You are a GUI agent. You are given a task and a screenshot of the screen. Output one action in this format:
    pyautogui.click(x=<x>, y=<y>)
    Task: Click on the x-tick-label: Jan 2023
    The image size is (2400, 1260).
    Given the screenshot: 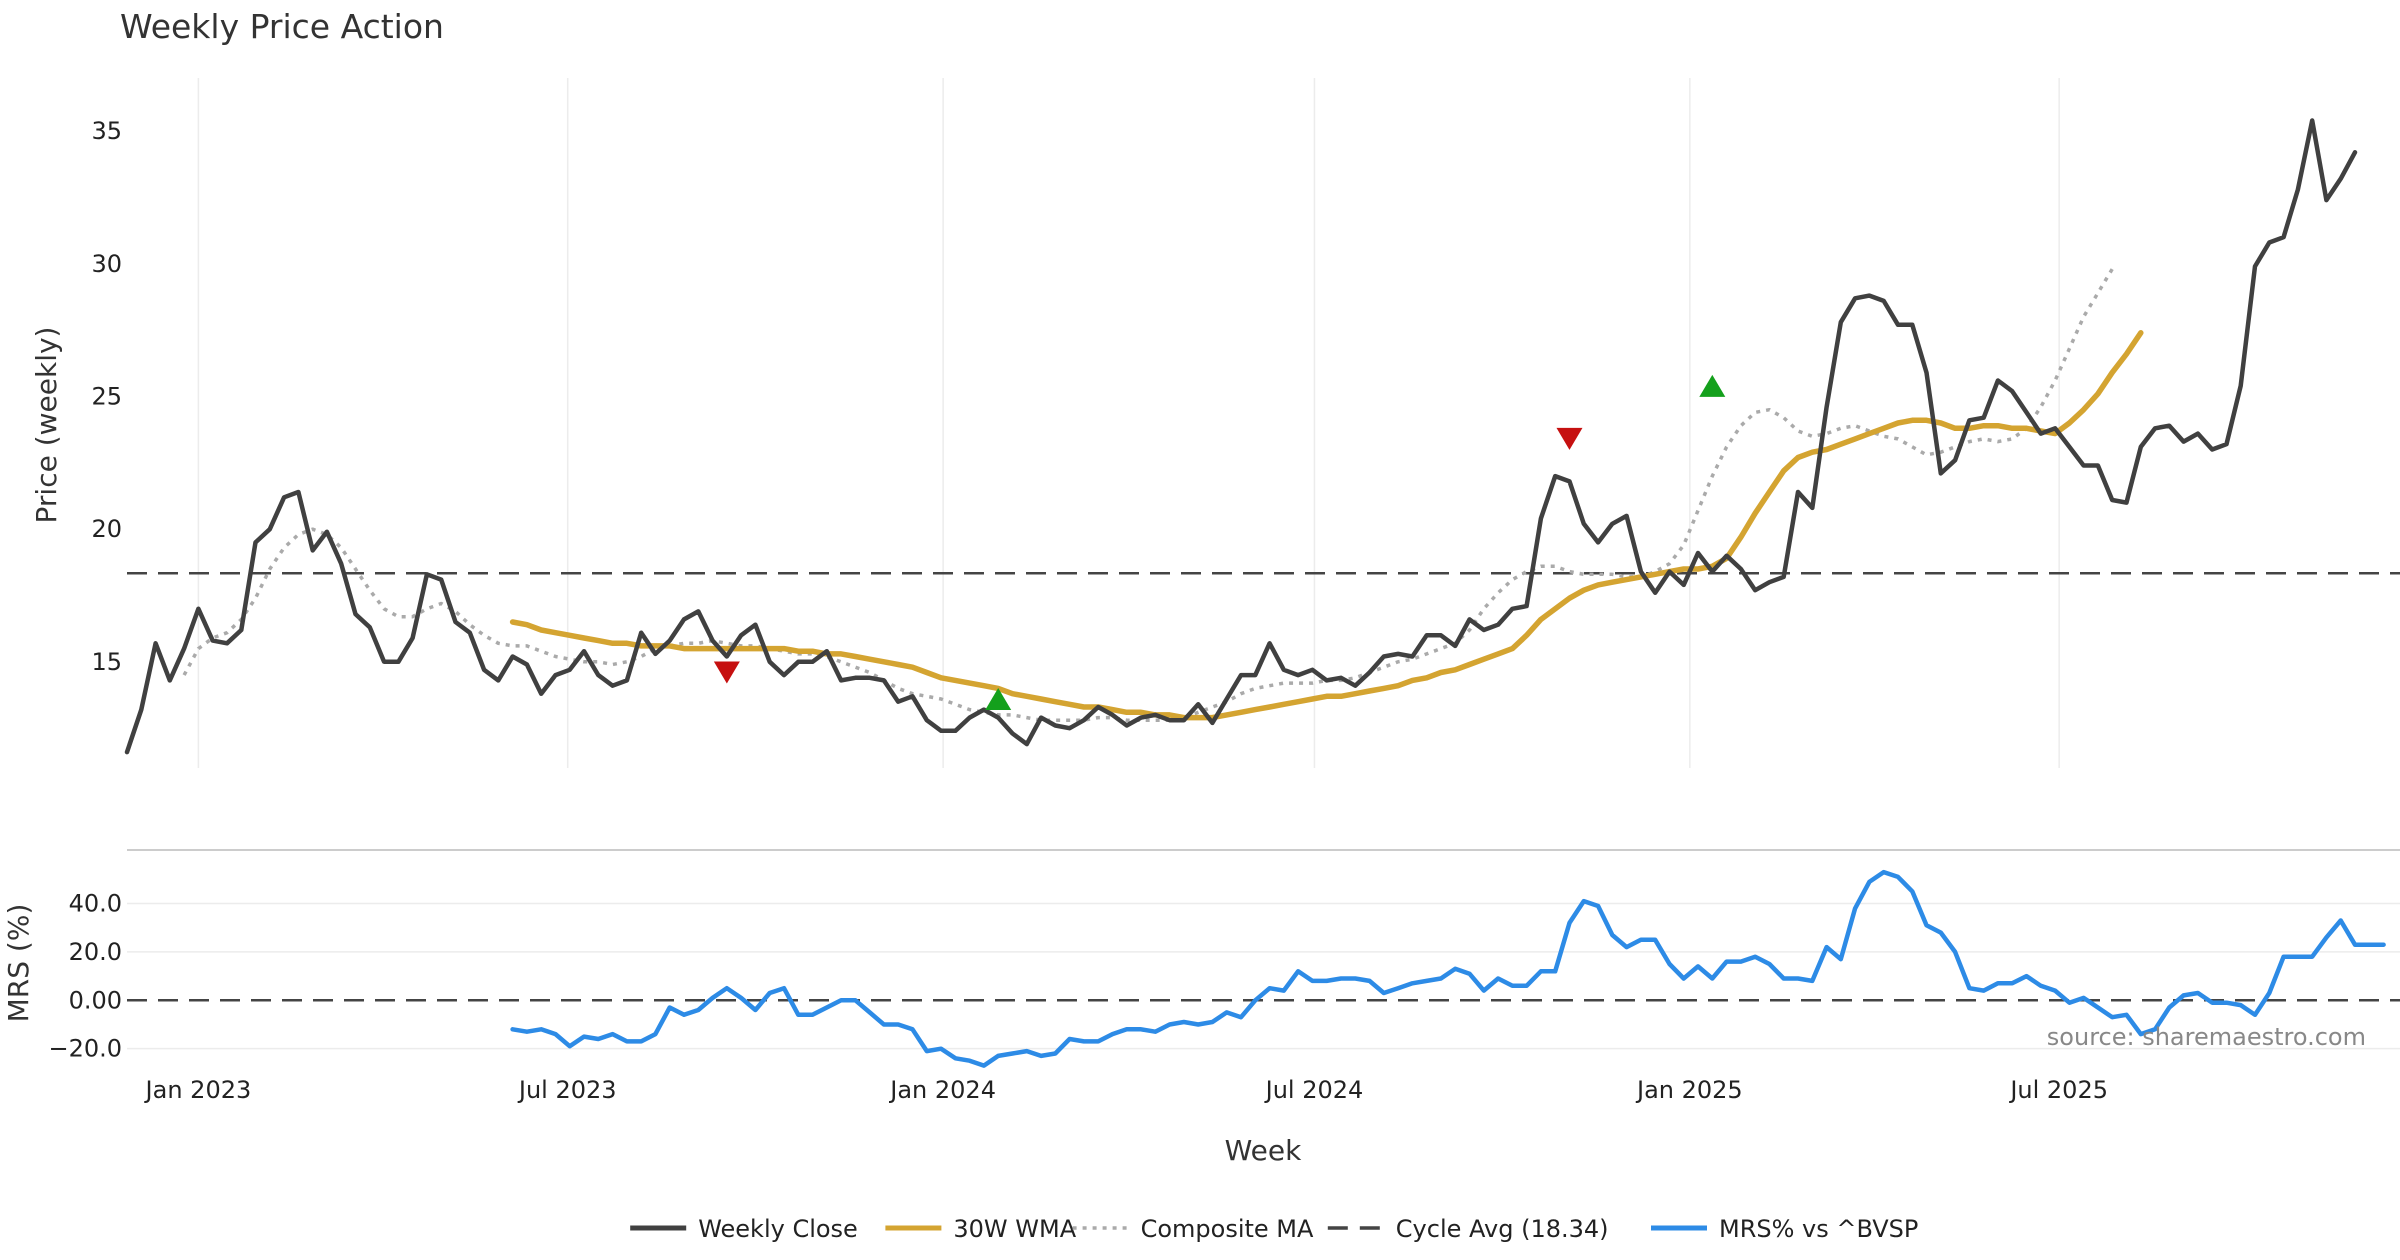 What is the action you would take?
    pyautogui.click(x=198, y=1090)
    